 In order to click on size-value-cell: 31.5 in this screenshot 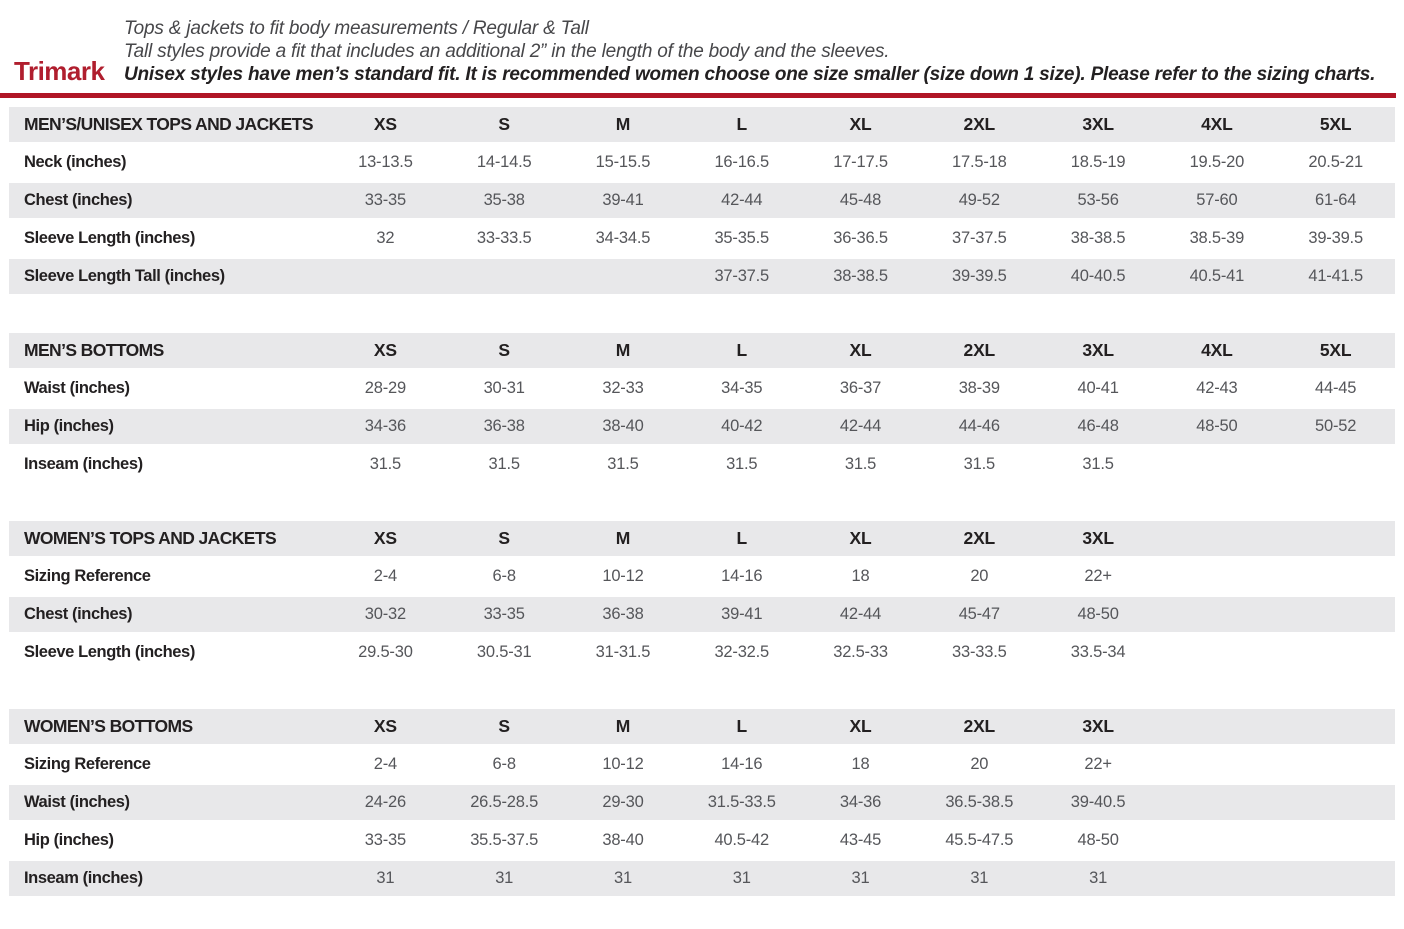, I will do `click(979, 464)`.